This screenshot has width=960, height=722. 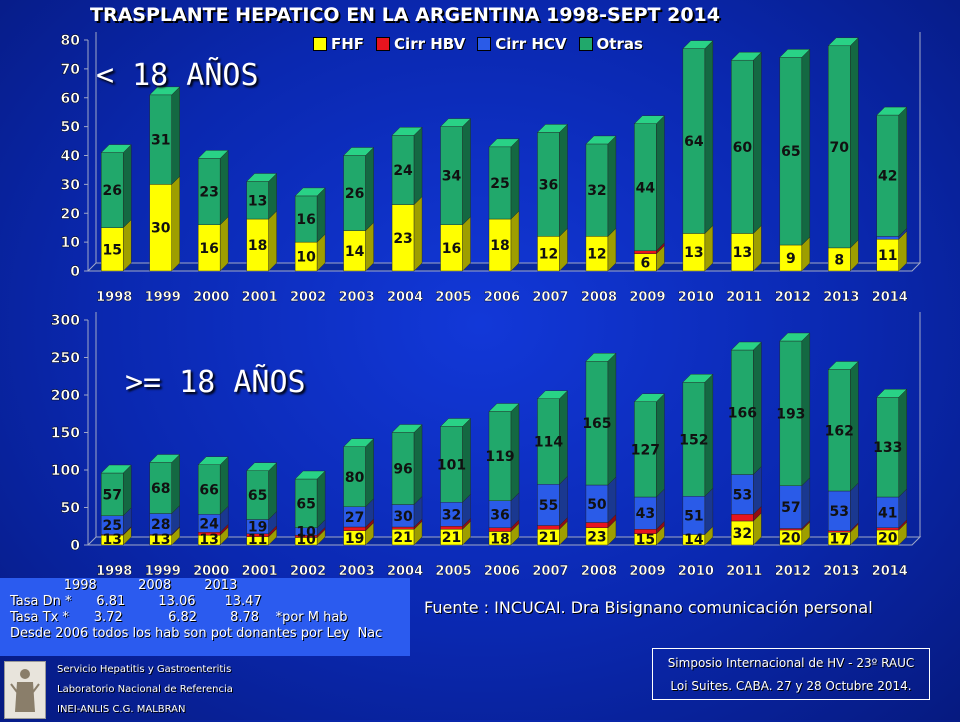 What do you see at coordinates (649, 397) in the screenshot?
I see `a18-bar-top-2009` at bounding box center [649, 397].